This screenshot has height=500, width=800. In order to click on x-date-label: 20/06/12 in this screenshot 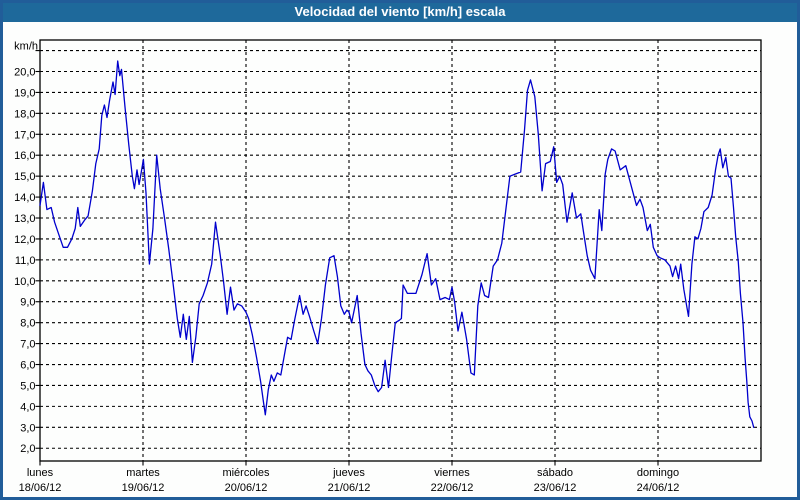, I will do `click(246, 488)`.